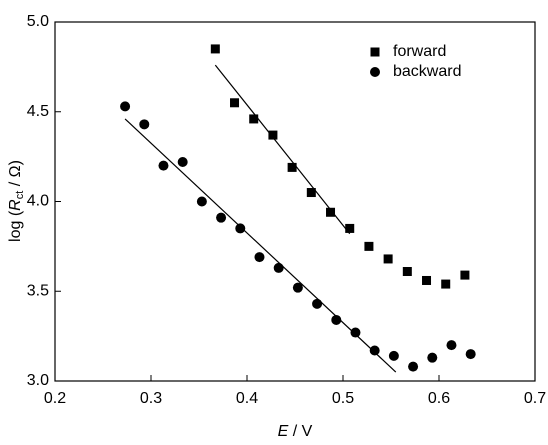  Describe the element at coordinates (15, 205) in the screenshot. I see `y-label-part: R` at that location.